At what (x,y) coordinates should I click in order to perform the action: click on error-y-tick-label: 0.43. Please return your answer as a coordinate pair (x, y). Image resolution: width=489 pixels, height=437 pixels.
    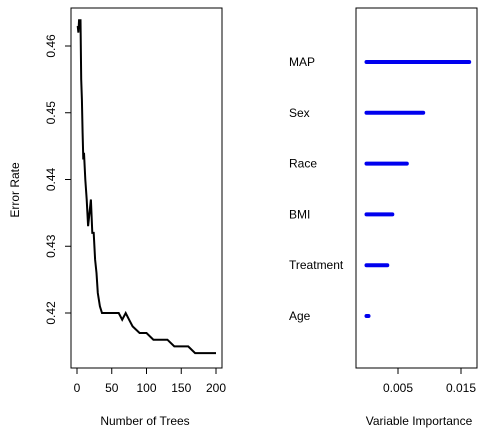
    Looking at the image, I should click on (51, 246).